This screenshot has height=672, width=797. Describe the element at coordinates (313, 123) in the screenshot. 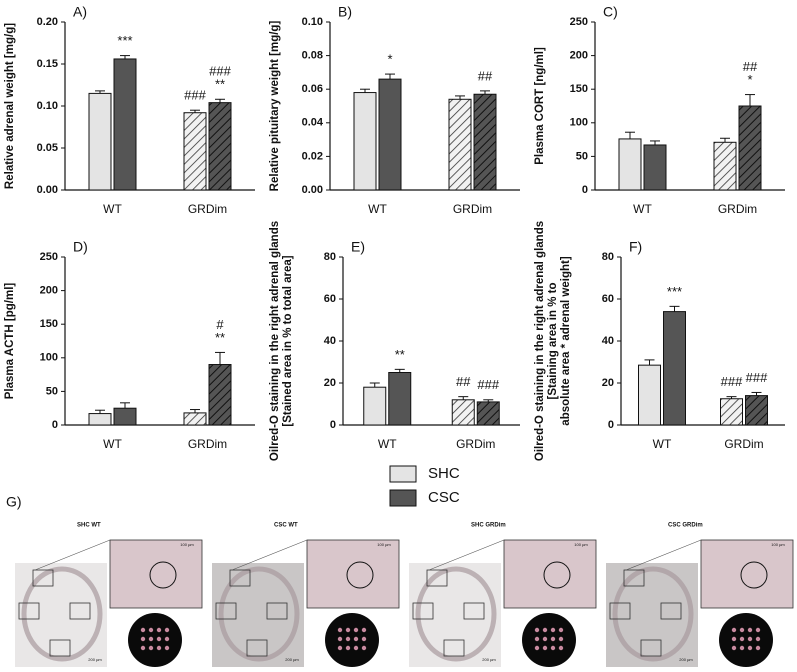

I see `y-tick-label: 0.04` at that location.